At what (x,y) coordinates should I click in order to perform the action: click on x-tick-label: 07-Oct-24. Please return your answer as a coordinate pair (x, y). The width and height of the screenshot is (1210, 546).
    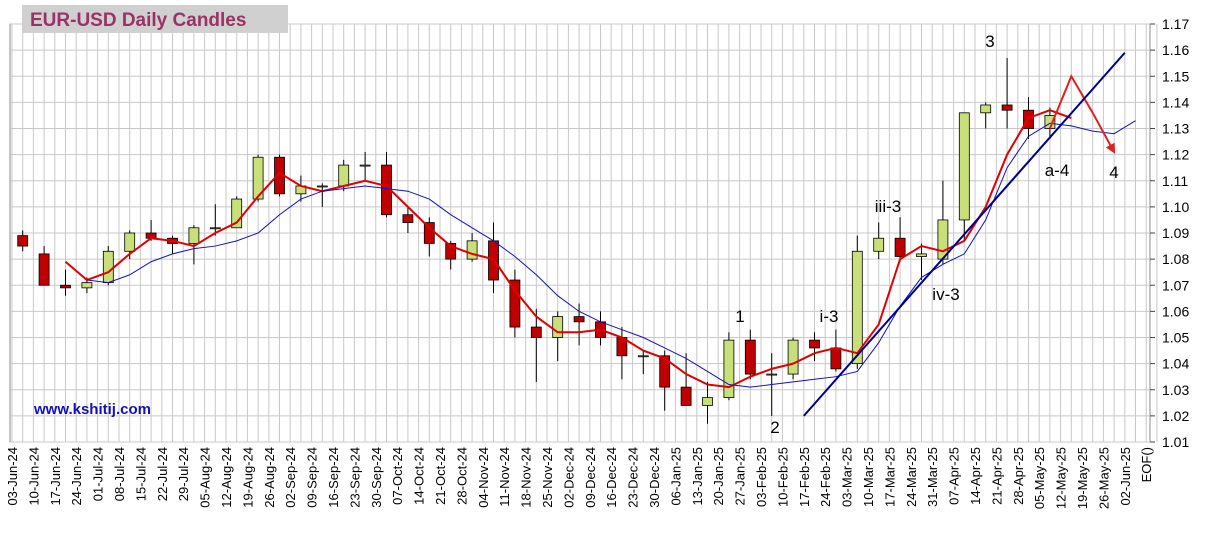
    Looking at the image, I should click on (397, 476).